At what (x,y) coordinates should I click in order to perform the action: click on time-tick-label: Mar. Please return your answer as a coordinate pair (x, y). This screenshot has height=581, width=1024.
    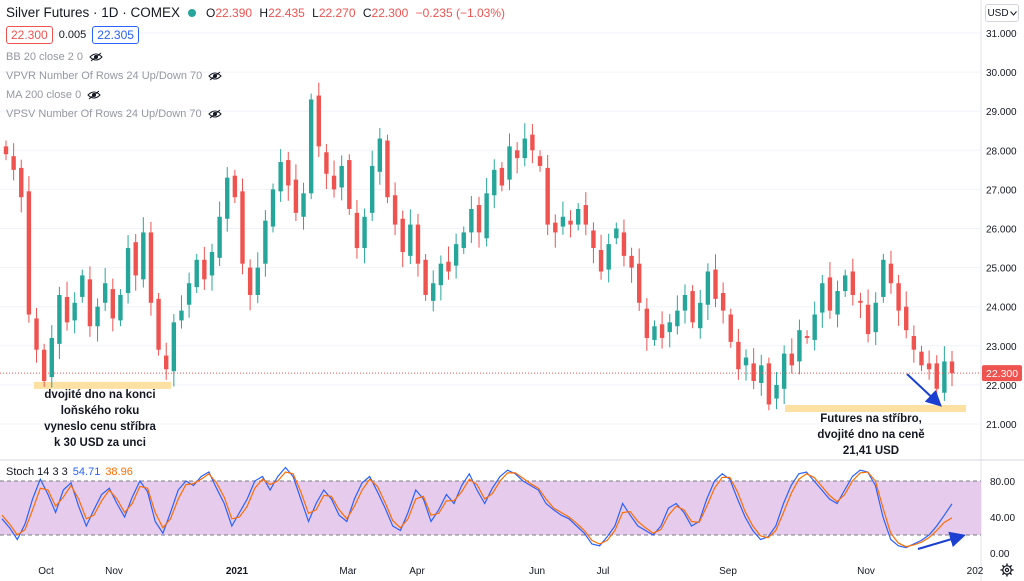
    Looking at the image, I should click on (348, 571).